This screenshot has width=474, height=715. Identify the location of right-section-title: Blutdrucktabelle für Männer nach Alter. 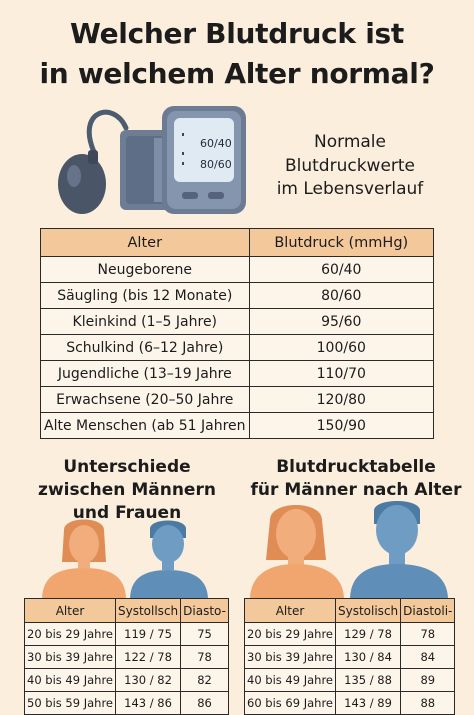
(356, 479).